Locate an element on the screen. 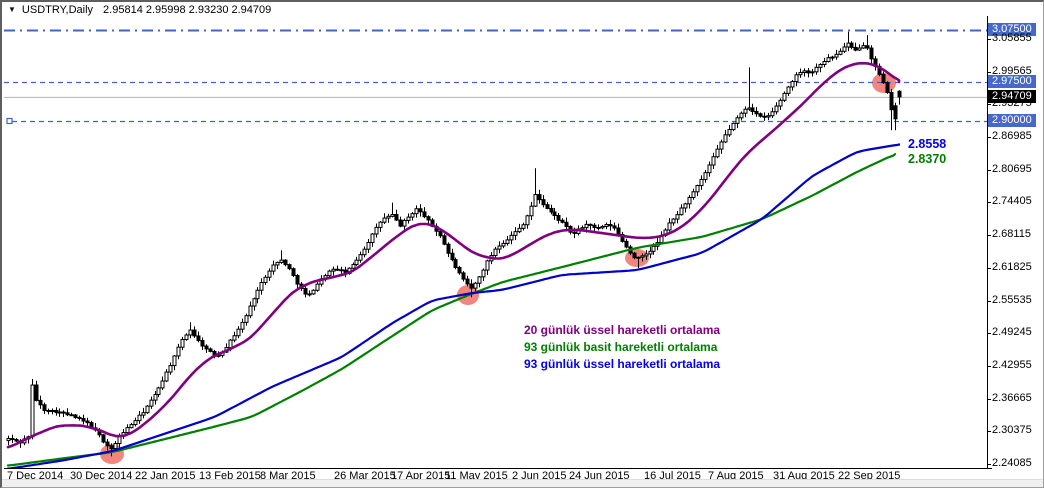  sma93-end-value: 2.8370 is located at coordinates (927, 159).